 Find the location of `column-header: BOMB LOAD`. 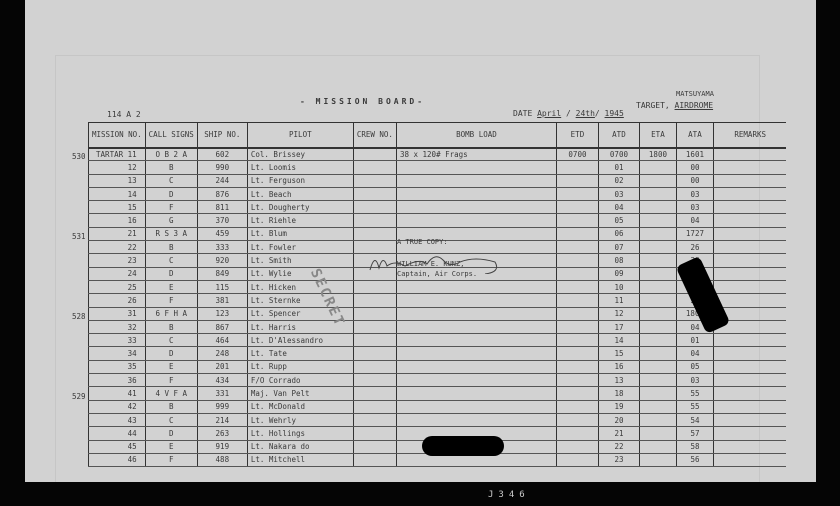

column-header: BOMB LOAD is located at coordinates (476, 135).